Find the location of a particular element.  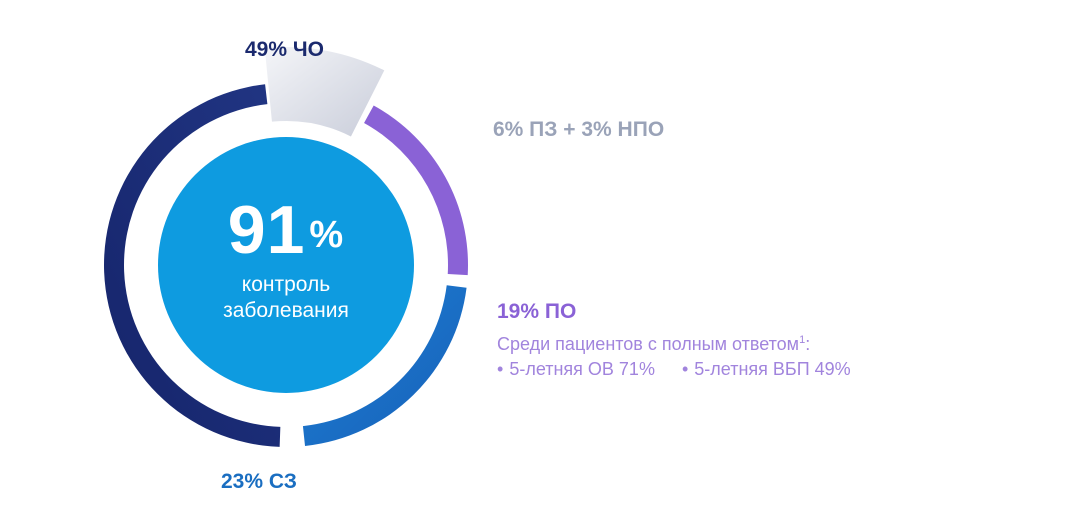

donut-slice-sz is located at coordinates (384, 366).